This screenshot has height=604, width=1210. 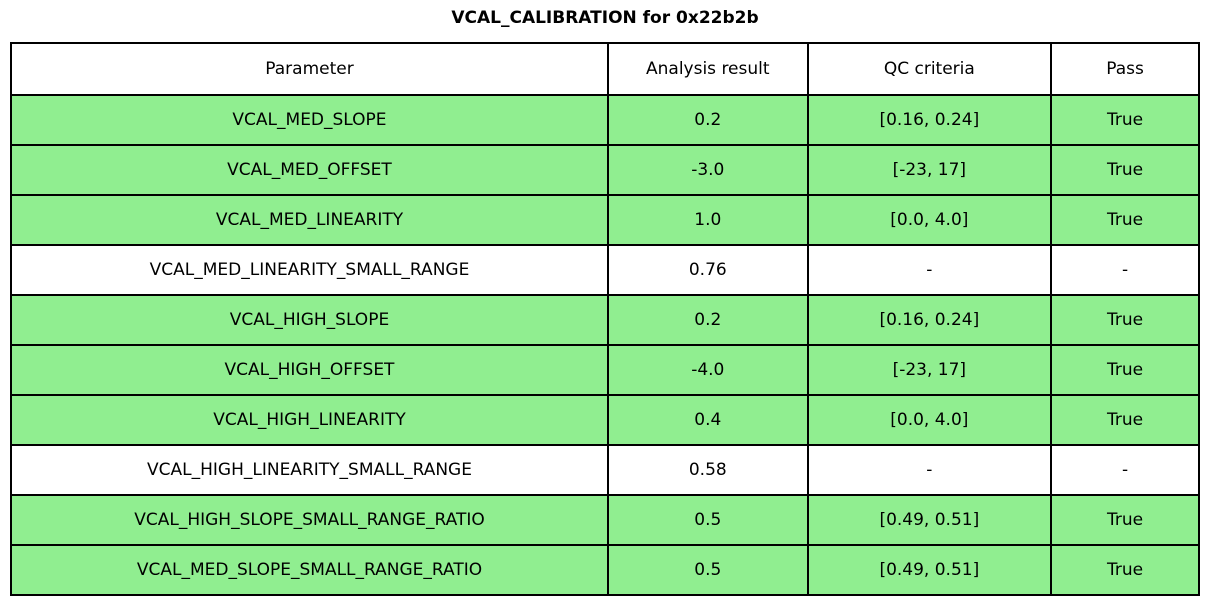 I want to click on table-row: VCAL_HIGH_LINEARITY_SMALL_RANGE 0.58 - -, so click(x=605, y=470).